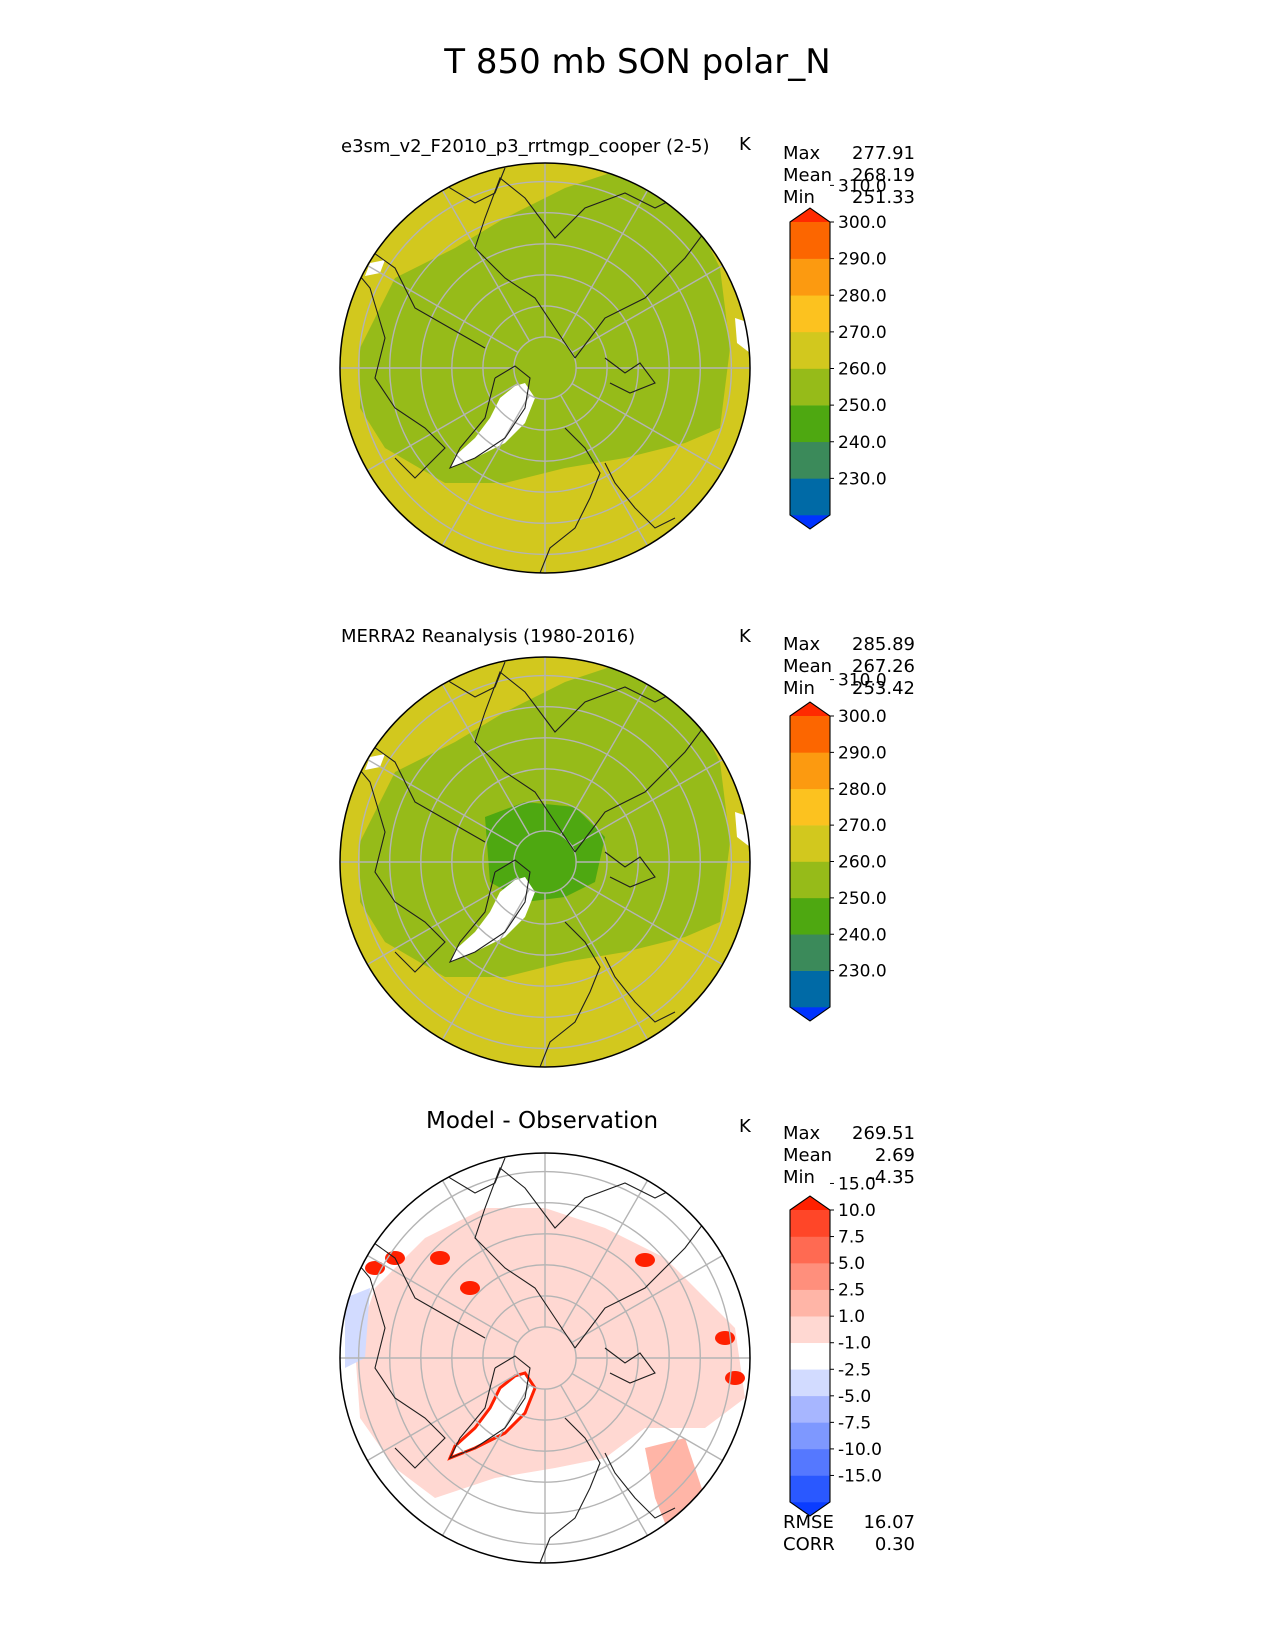 The width and height of the screenshot is (1275, 1650). I want to click on stat-label: Max, so click(802, 153).